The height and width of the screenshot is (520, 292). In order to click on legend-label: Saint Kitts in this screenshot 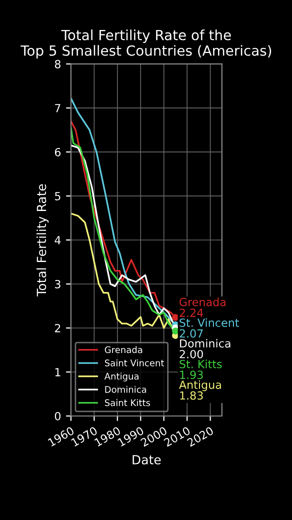, I will do `click(127, 402)`.